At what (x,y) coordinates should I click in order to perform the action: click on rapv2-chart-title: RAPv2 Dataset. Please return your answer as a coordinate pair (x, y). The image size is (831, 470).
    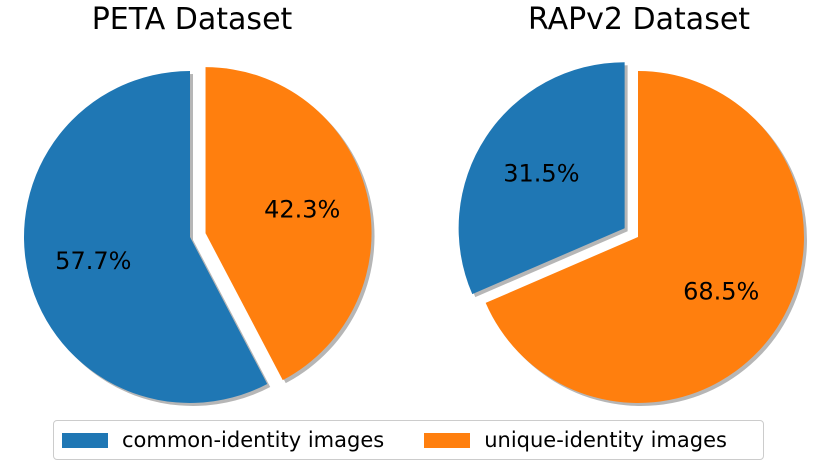
    Looking at the image, I should click on (639, 19).